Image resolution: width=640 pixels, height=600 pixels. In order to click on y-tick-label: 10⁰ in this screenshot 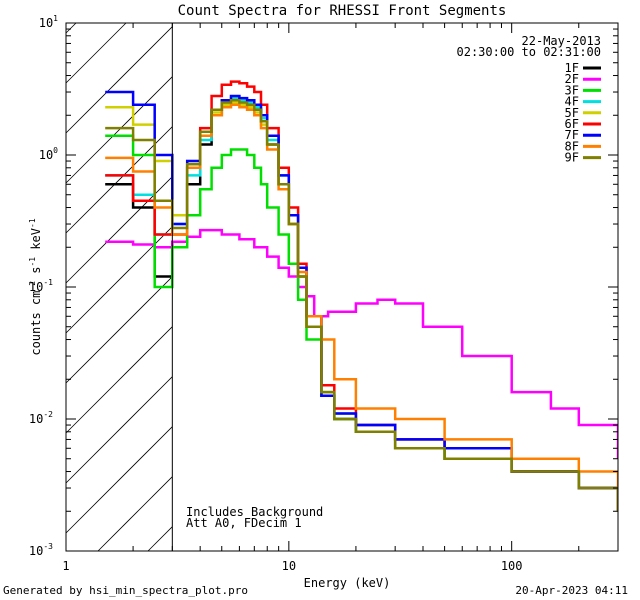, I will do `click(48, 154)`.